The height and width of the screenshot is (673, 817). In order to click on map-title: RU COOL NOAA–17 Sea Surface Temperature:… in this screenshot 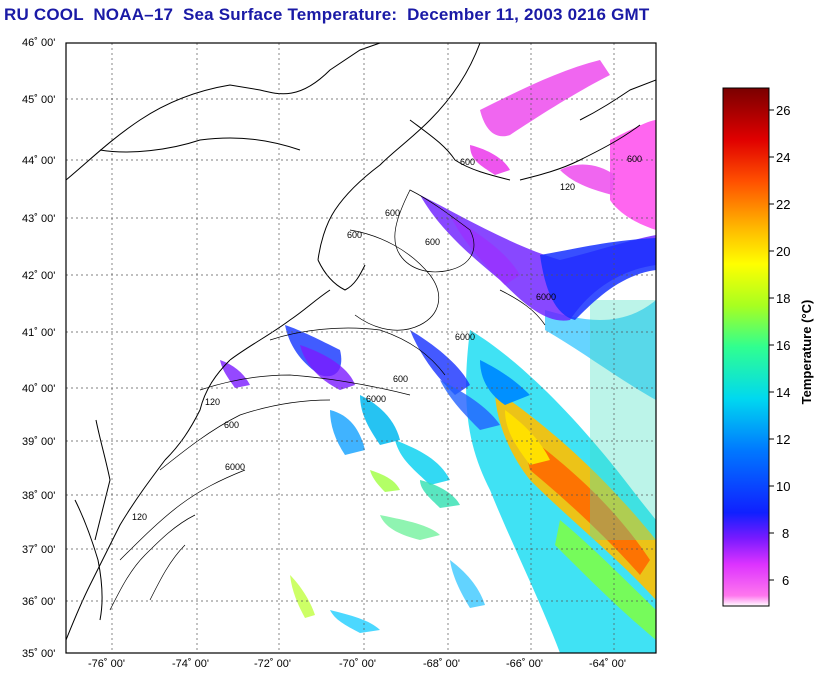, I will do `click(327, 14)`.